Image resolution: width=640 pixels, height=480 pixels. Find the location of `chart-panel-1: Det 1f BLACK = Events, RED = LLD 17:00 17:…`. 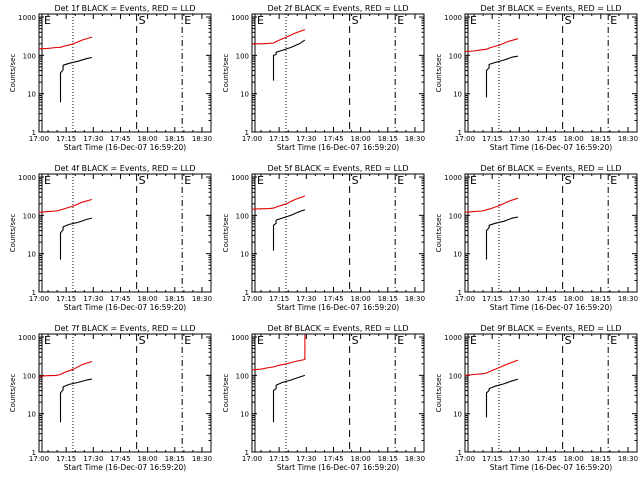

chart-panel-1: Det 1f BLACK = Events, RED = LLD 17:00 17:… is located at coordinates (110, 78).